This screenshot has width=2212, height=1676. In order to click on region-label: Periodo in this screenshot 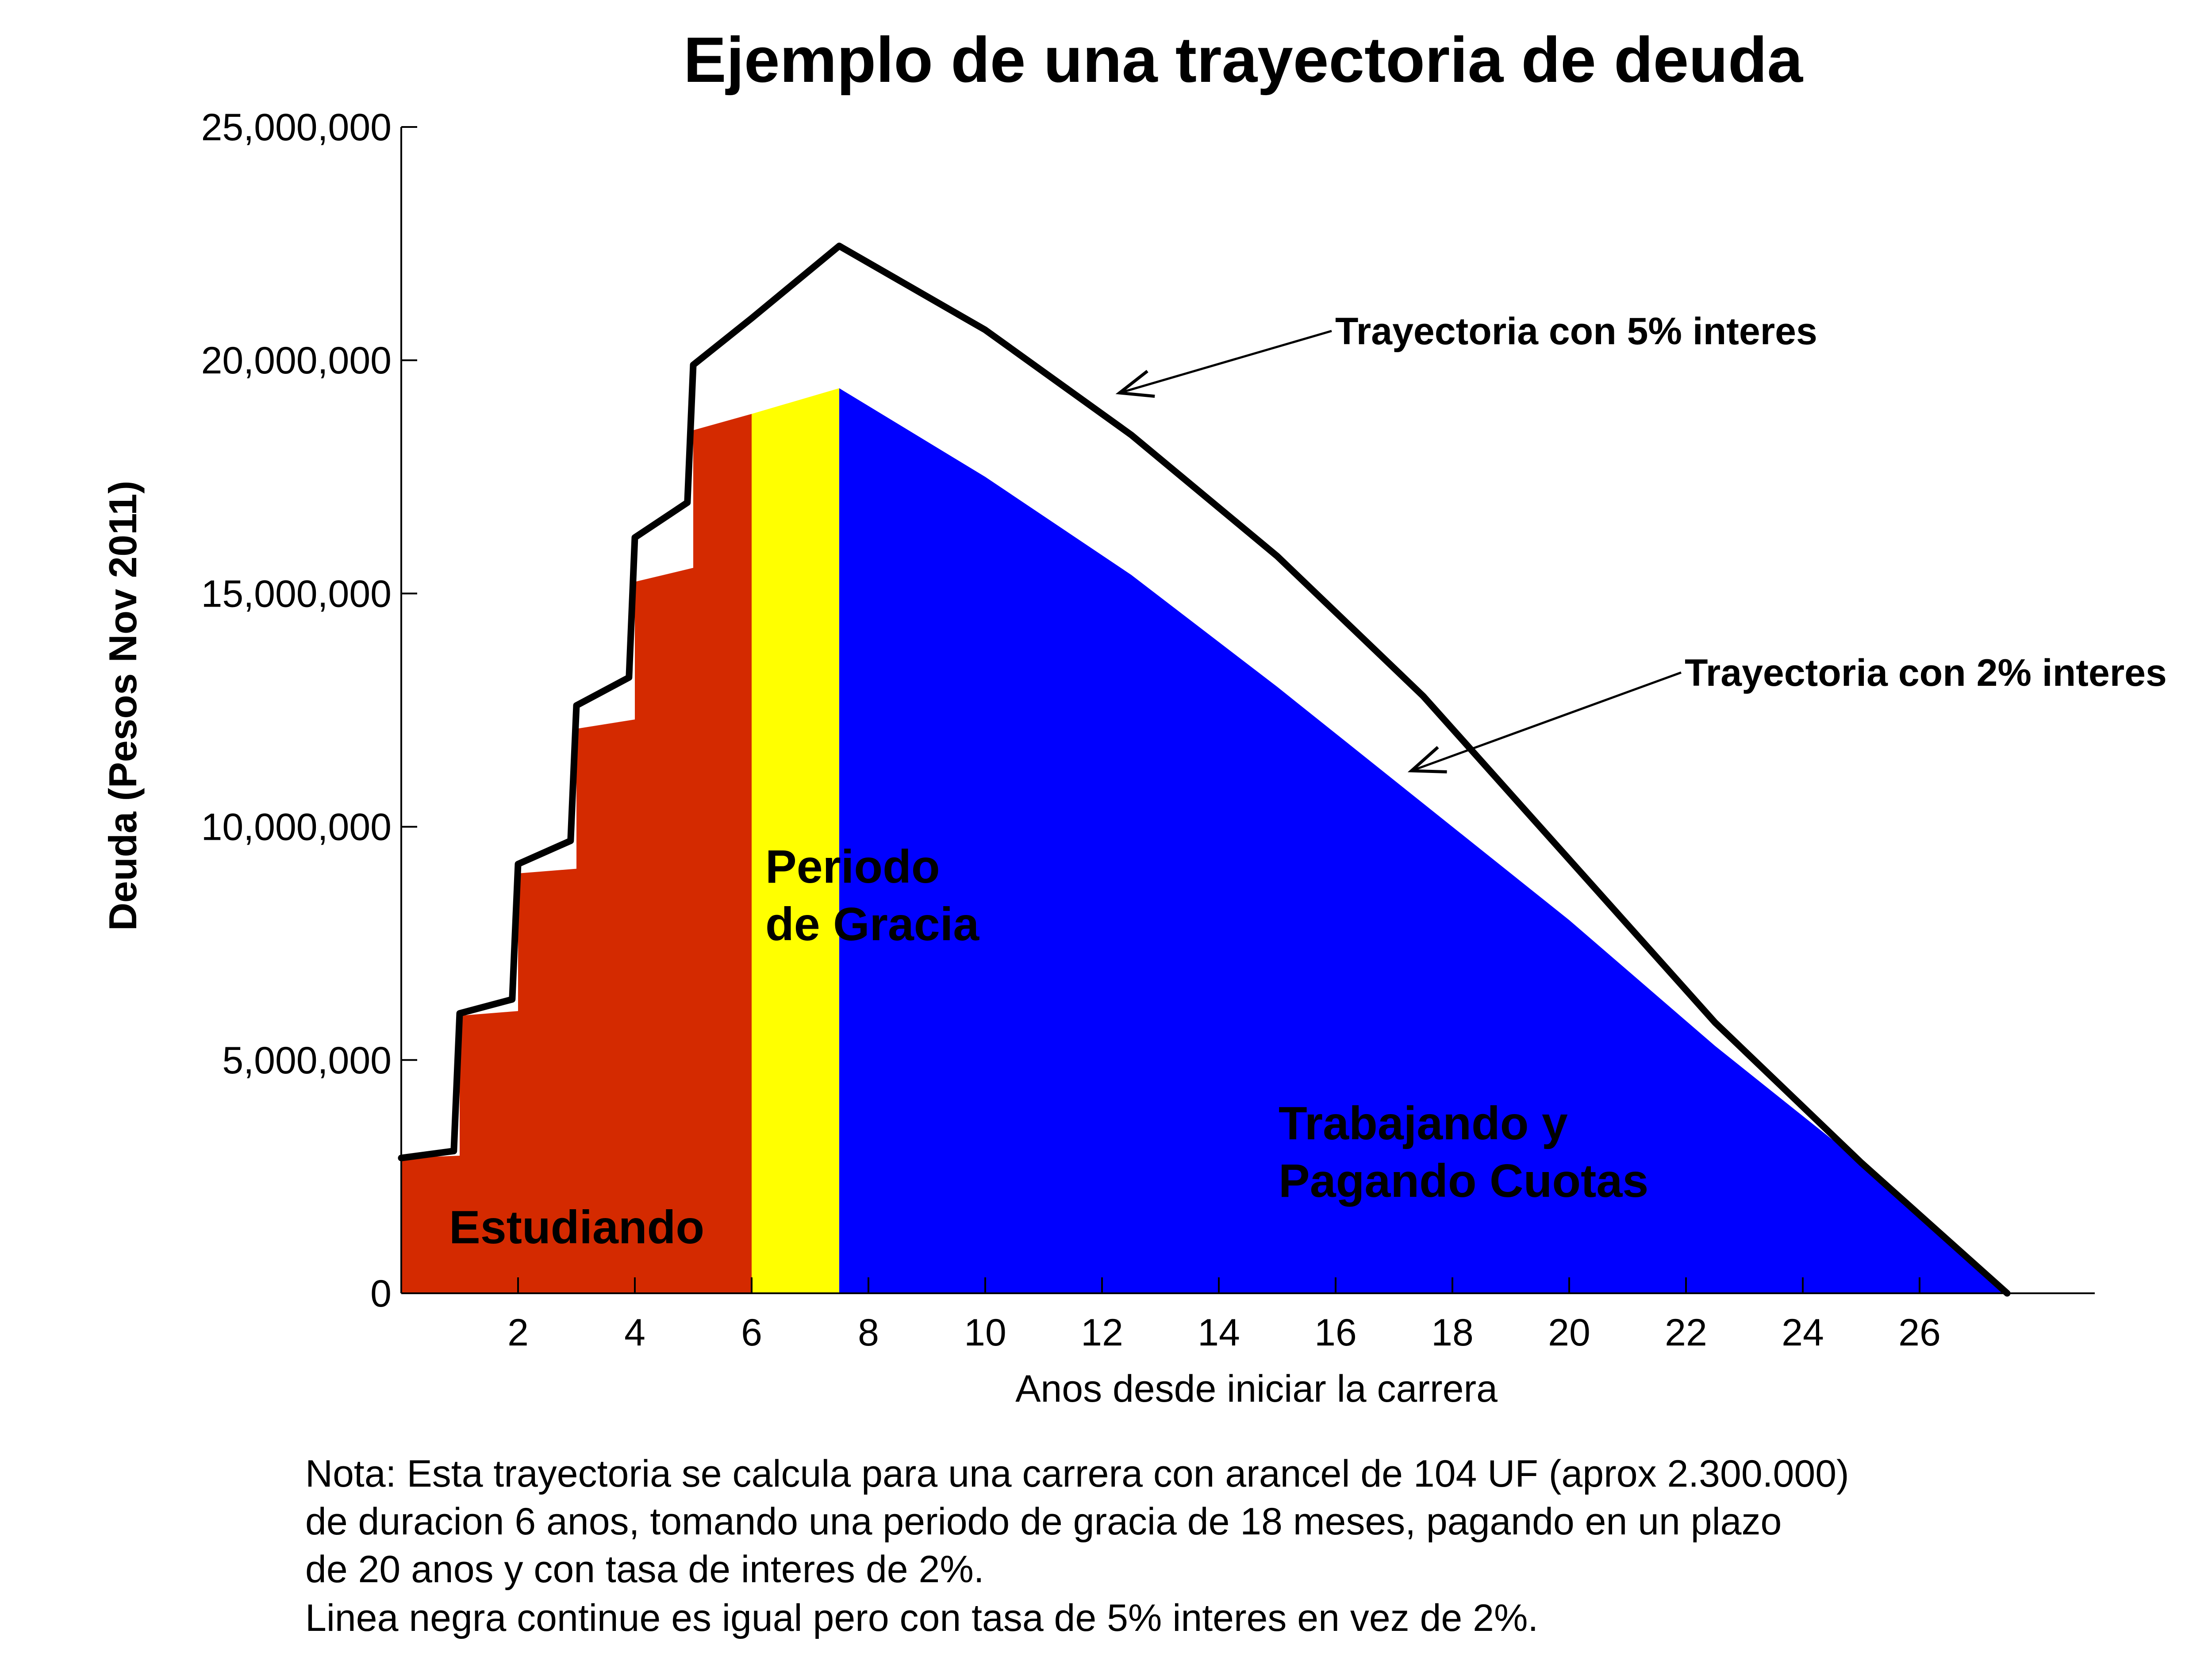, I will do `click(853, 867)`.